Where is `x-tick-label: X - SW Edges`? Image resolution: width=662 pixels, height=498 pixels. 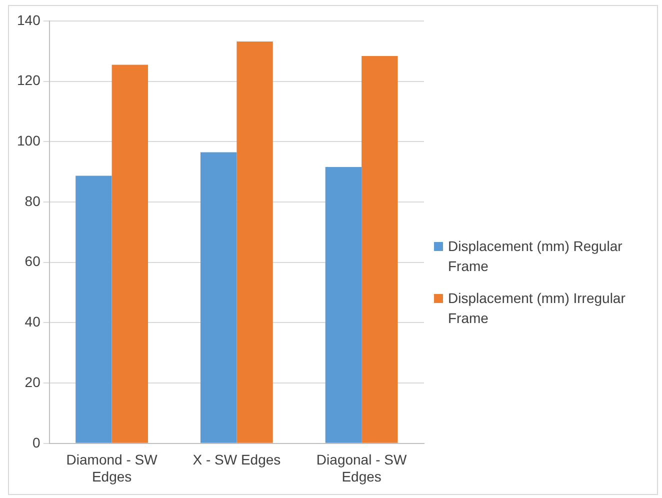
x-tick-label: X - SW Edges is located at coordinates (236, 460).